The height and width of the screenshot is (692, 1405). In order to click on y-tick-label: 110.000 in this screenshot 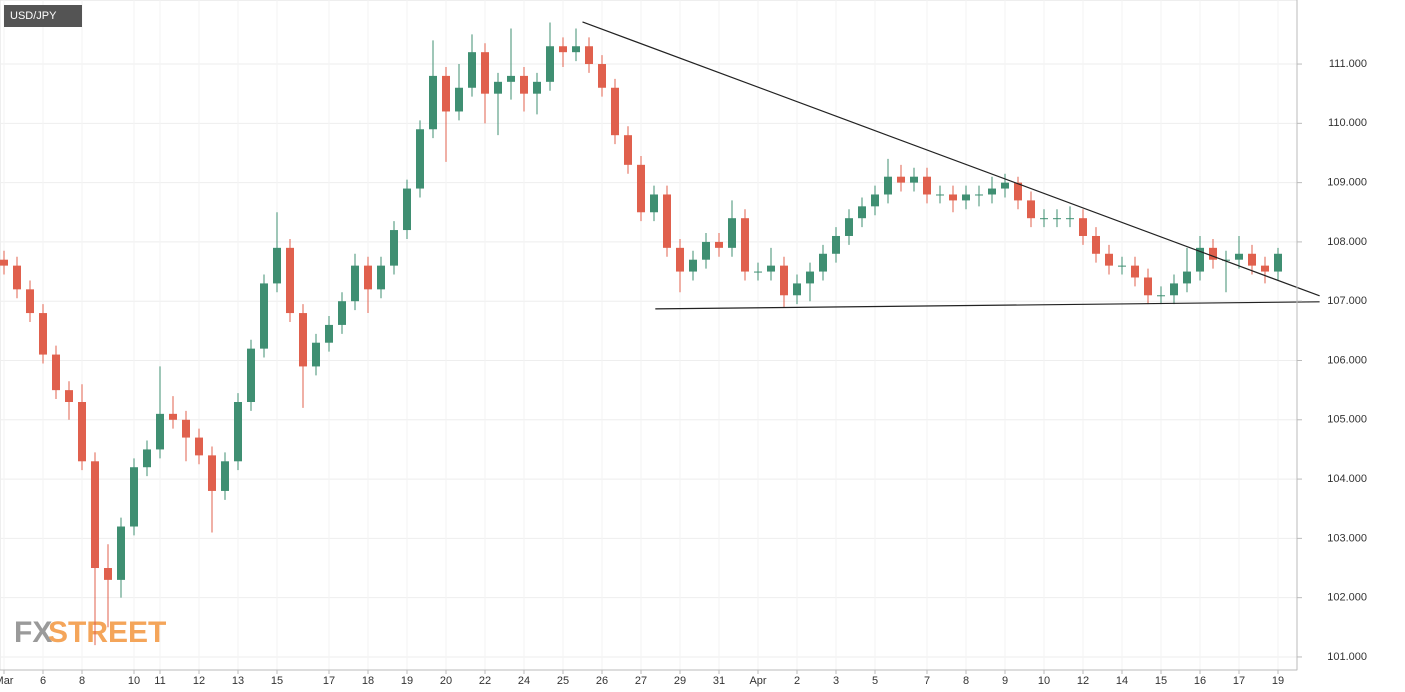, I will do `click(1347, 123)`.